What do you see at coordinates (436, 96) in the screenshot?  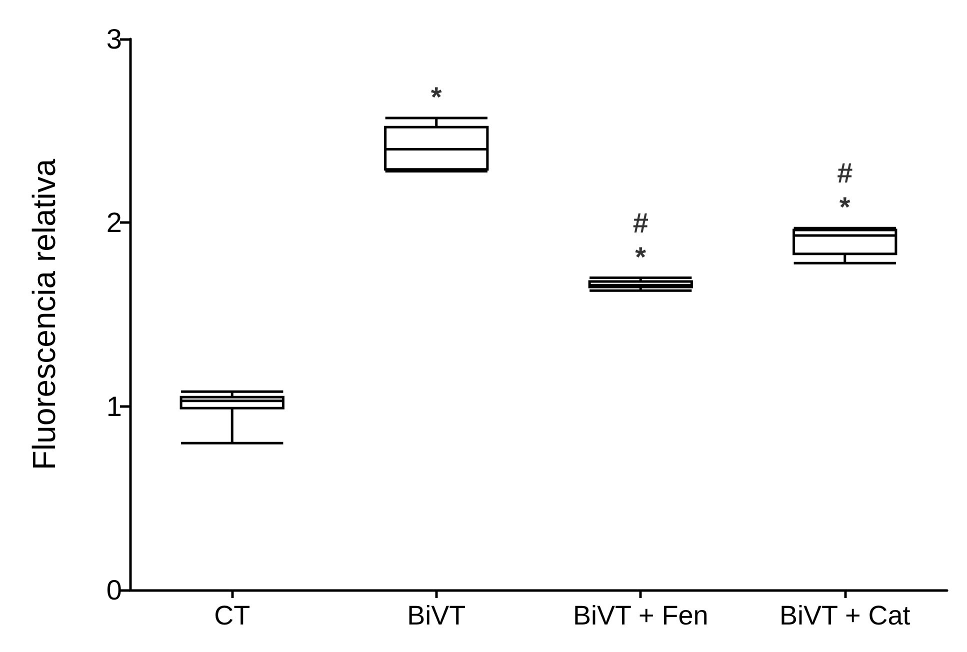 I see `annotation: *` at bounding box center [436, 96].